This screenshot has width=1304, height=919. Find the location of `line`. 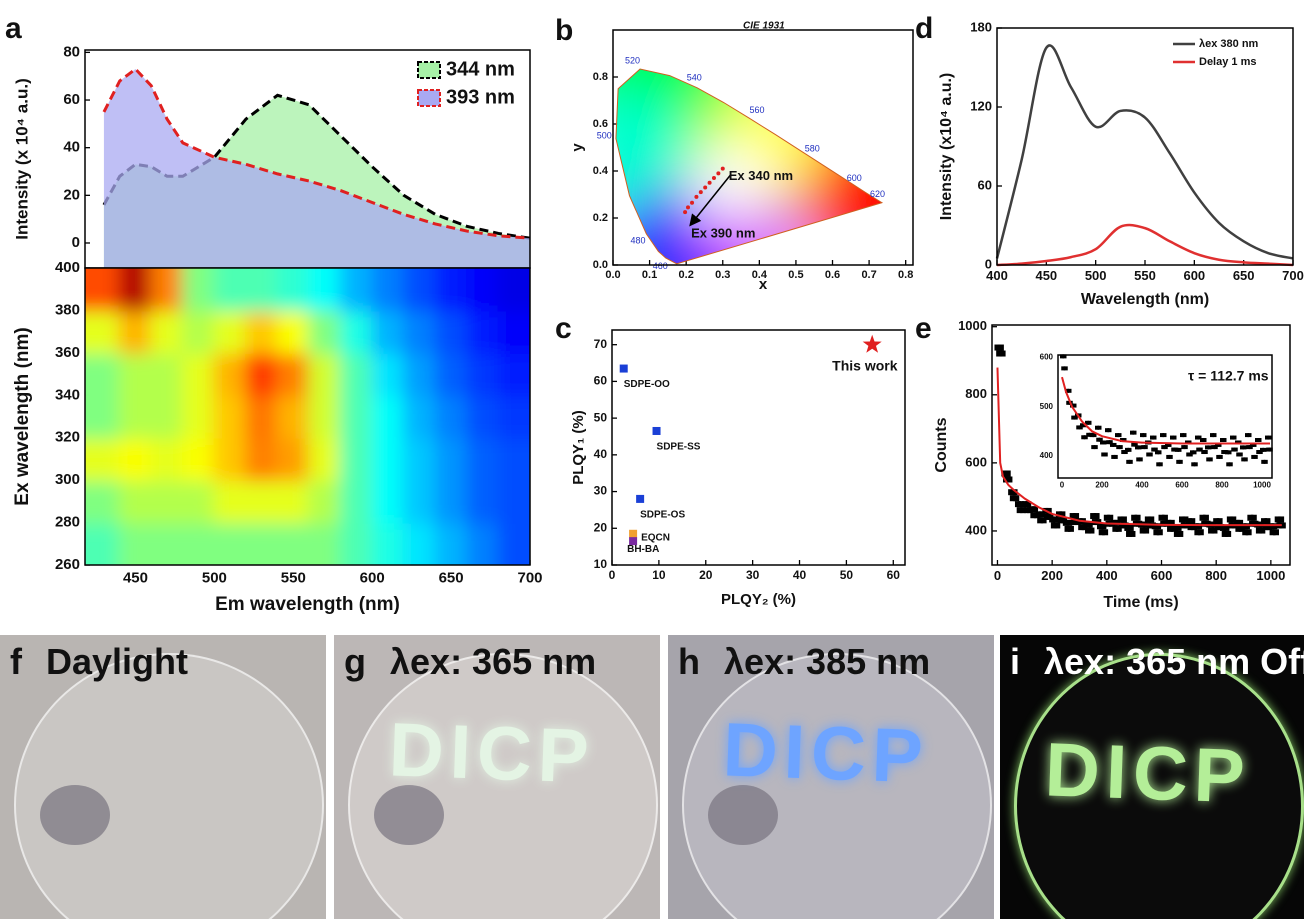

line is located at coordinates (1145, 245).